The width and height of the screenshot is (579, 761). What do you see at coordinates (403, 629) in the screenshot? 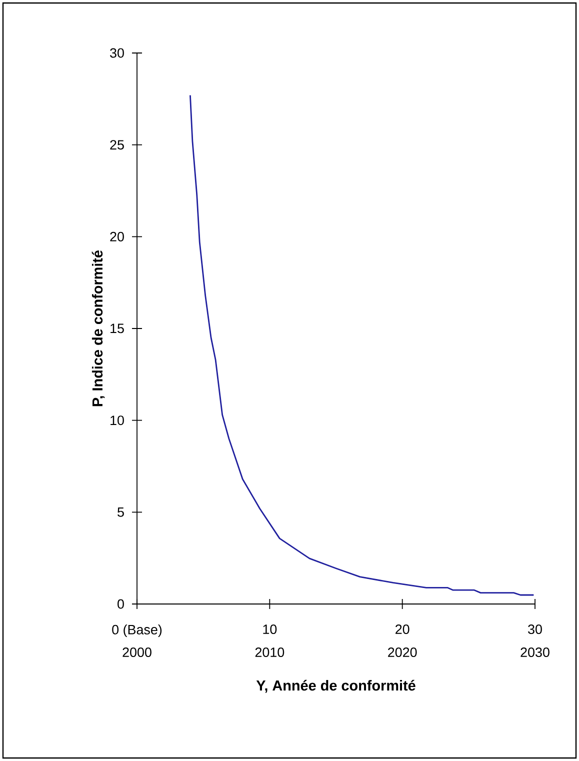
I see `x-tick-label: 20` at bounding box center [403, 629].